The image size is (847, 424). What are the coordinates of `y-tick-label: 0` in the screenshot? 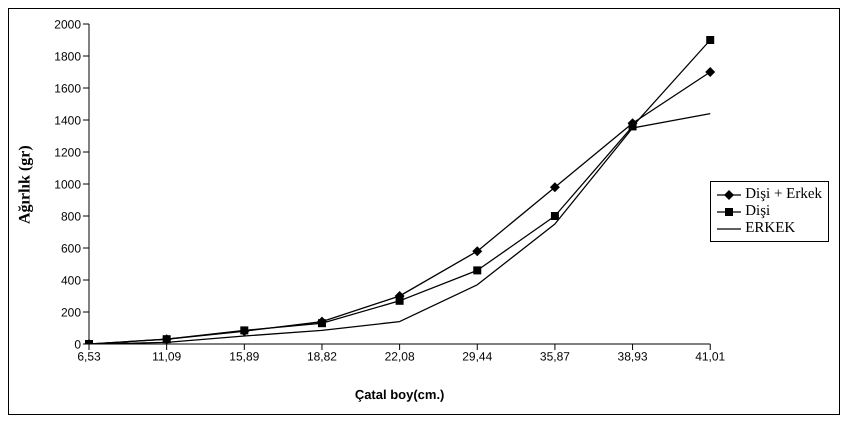 It's located at (78, 344).